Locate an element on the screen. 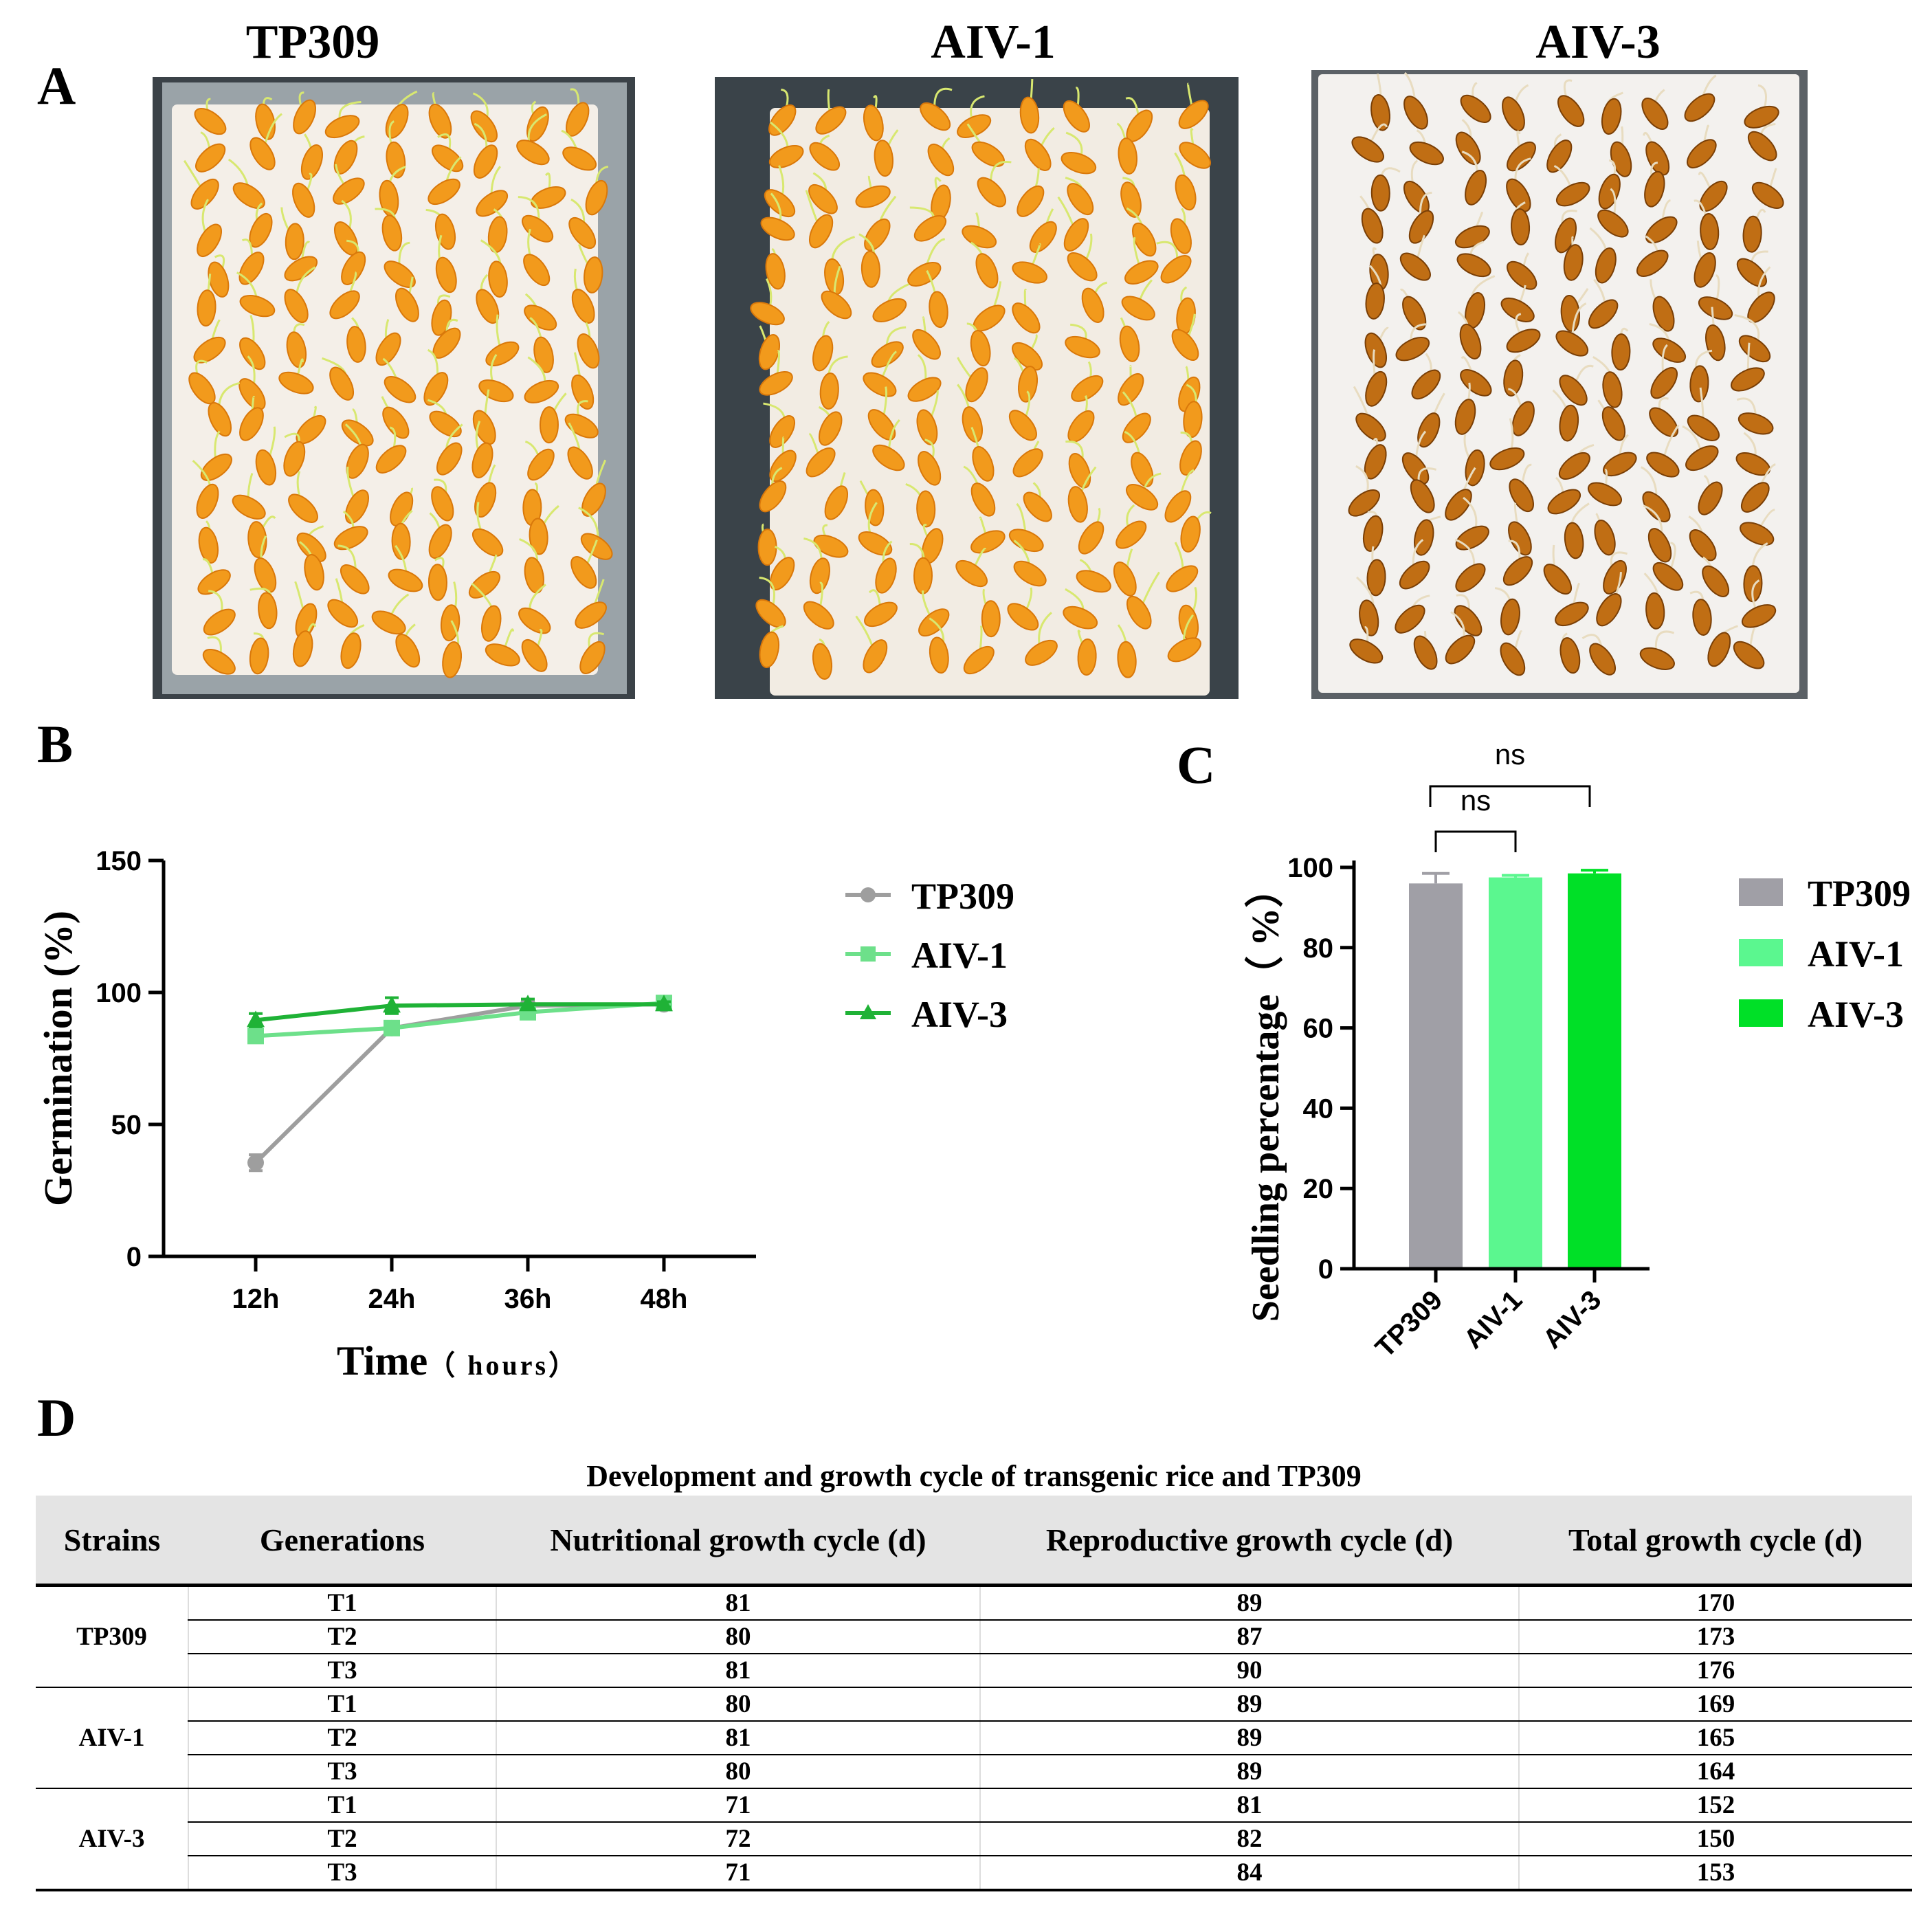 The image size is (1932, 1910). generation-cell: T3 is located at coordinates (342, 1772).